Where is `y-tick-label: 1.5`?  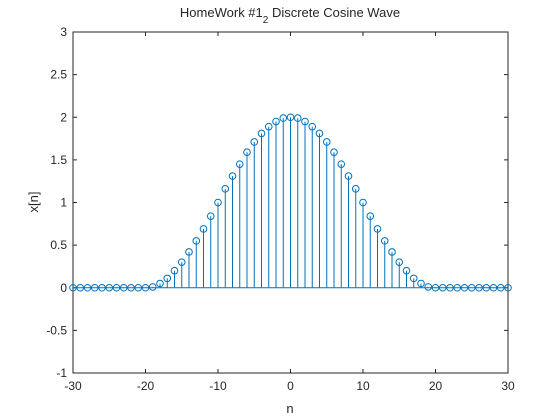 y-tick-label: 1.5 is located at coordinates (58, 160).